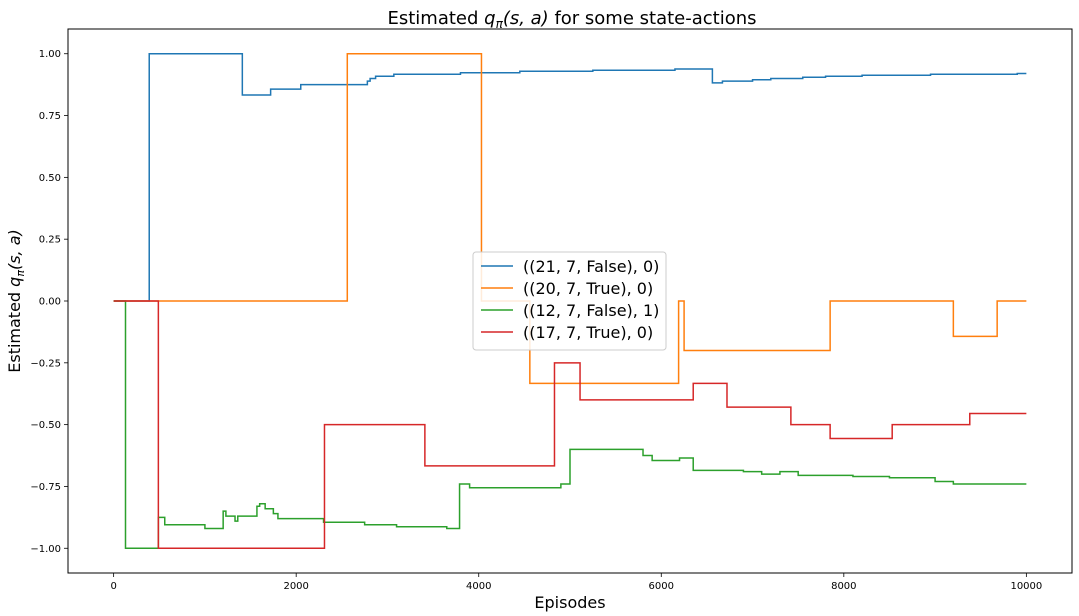  Describe the element at coordinates (576, 582) in the screenshot. I see `x-axis: 0 2000 4000 6000 8000 10000` at that location.